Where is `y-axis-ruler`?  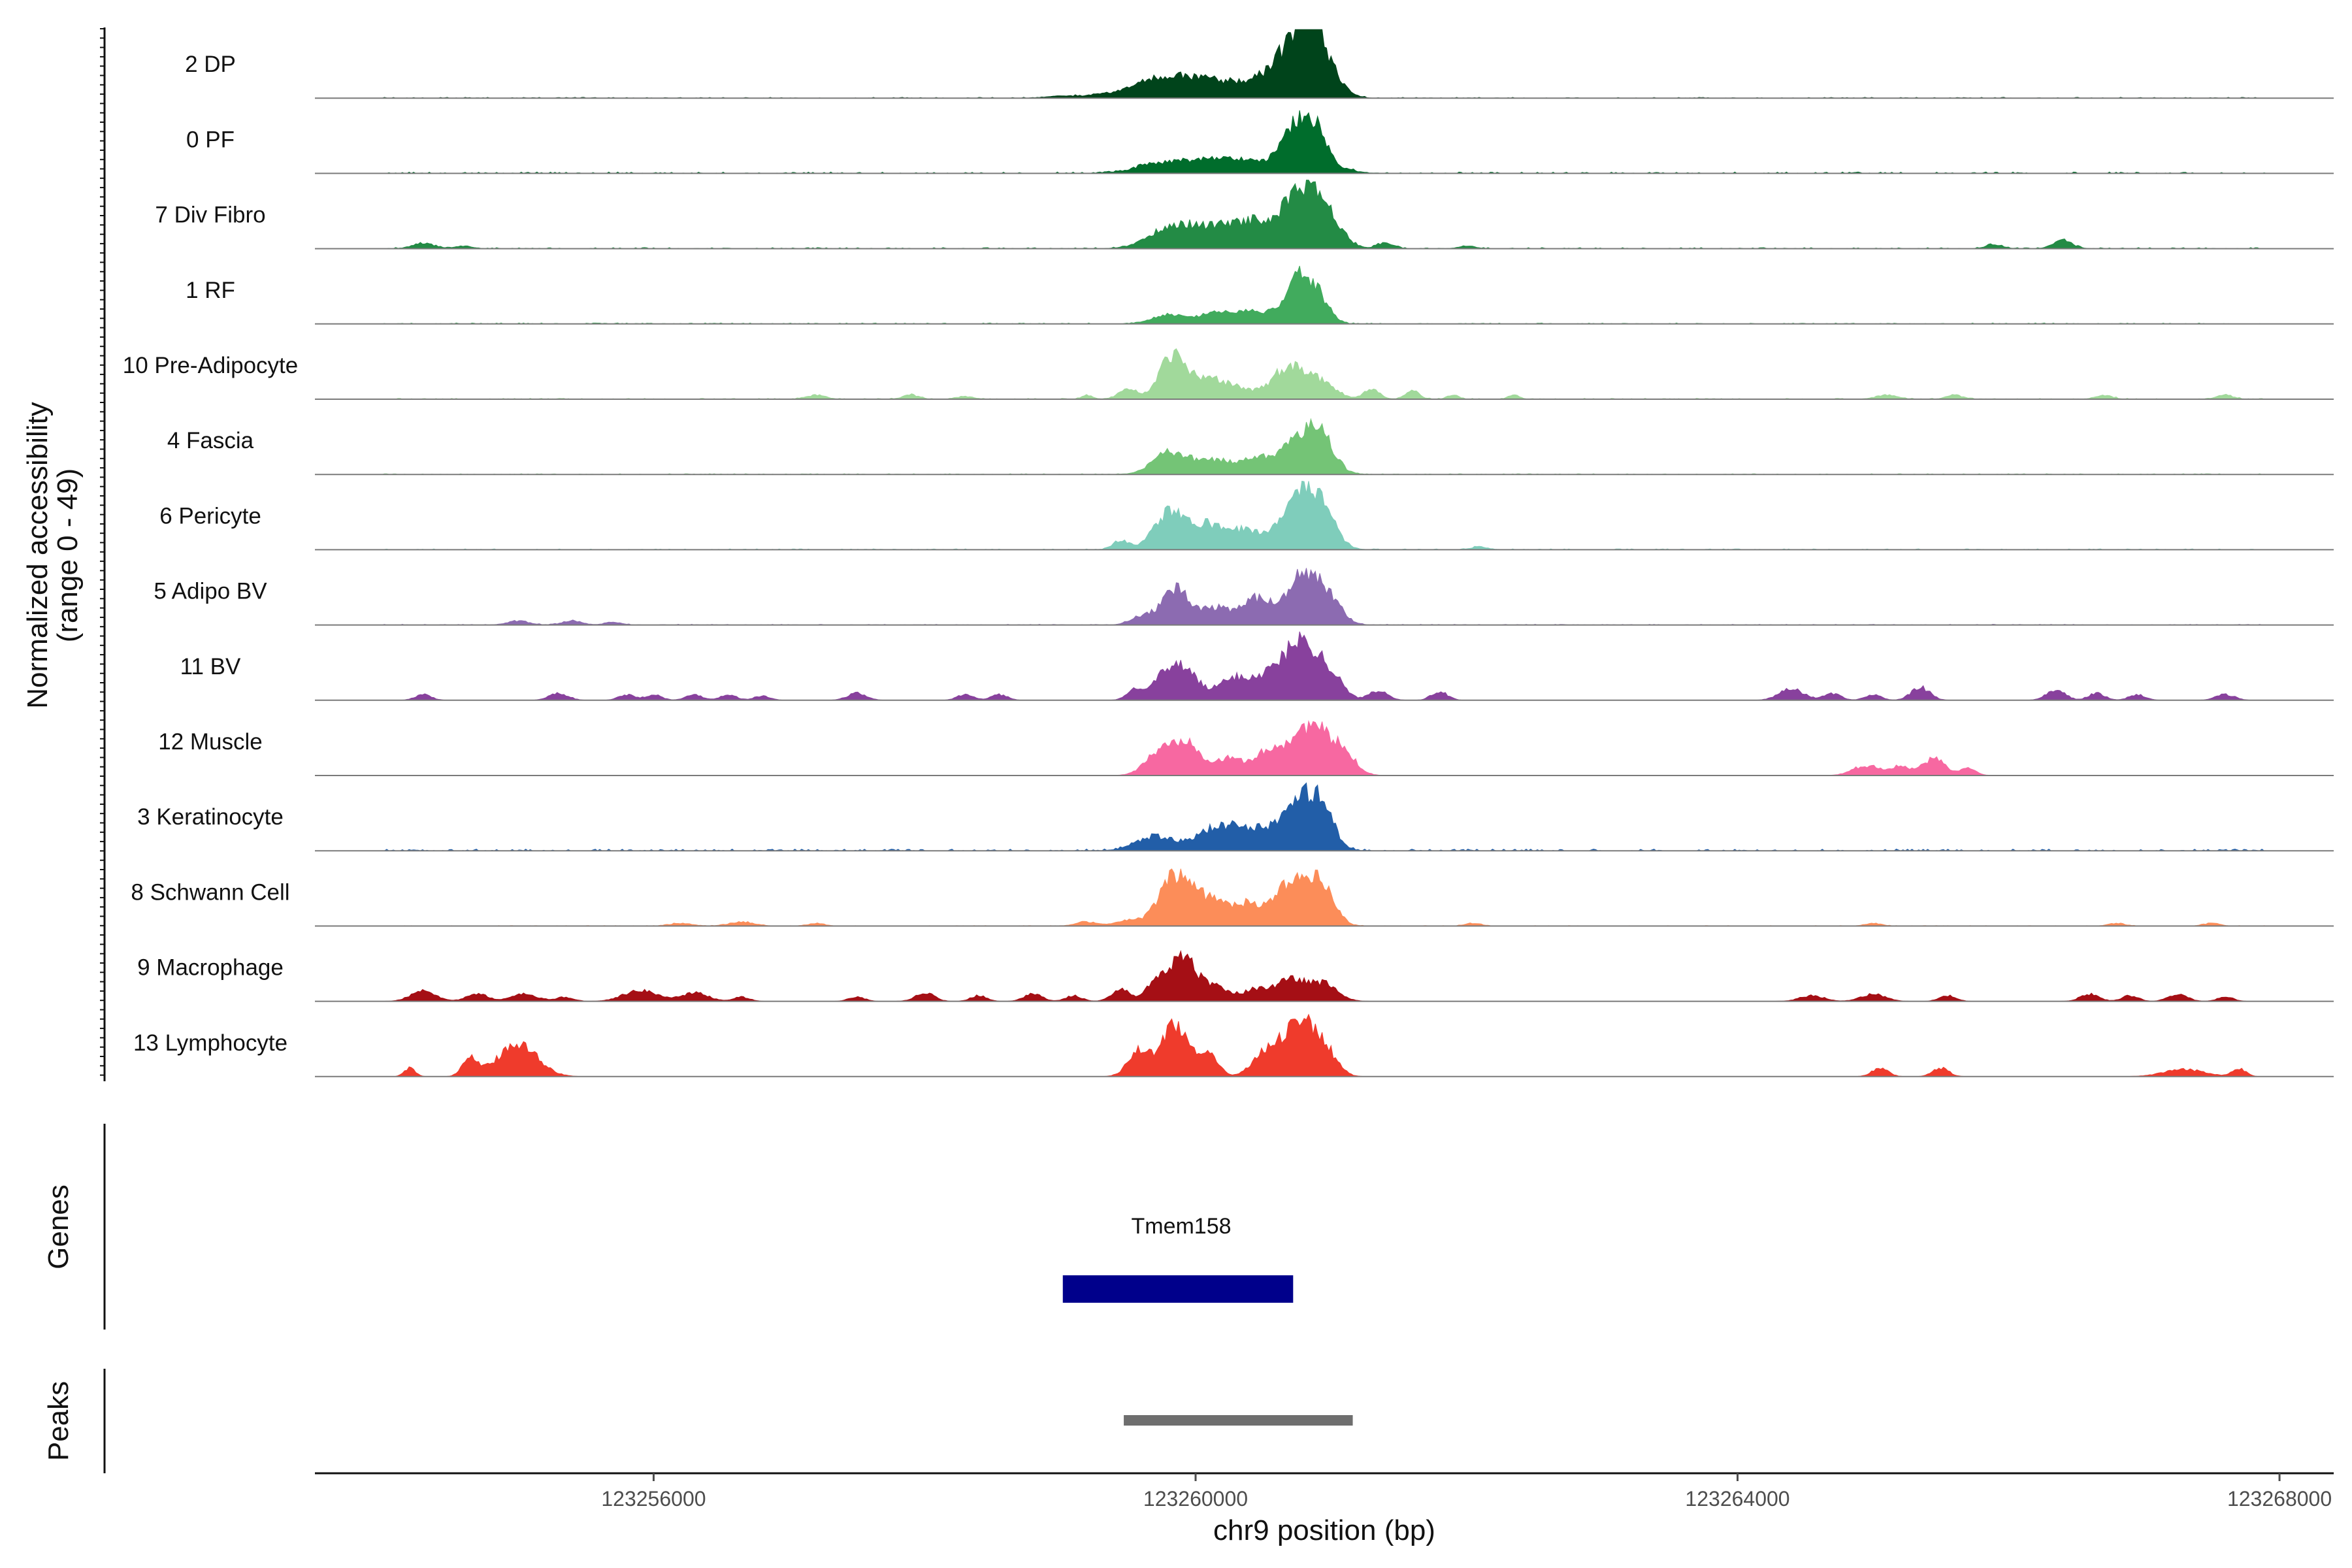 y-axis-ruler is located at coordinates (103, 554).